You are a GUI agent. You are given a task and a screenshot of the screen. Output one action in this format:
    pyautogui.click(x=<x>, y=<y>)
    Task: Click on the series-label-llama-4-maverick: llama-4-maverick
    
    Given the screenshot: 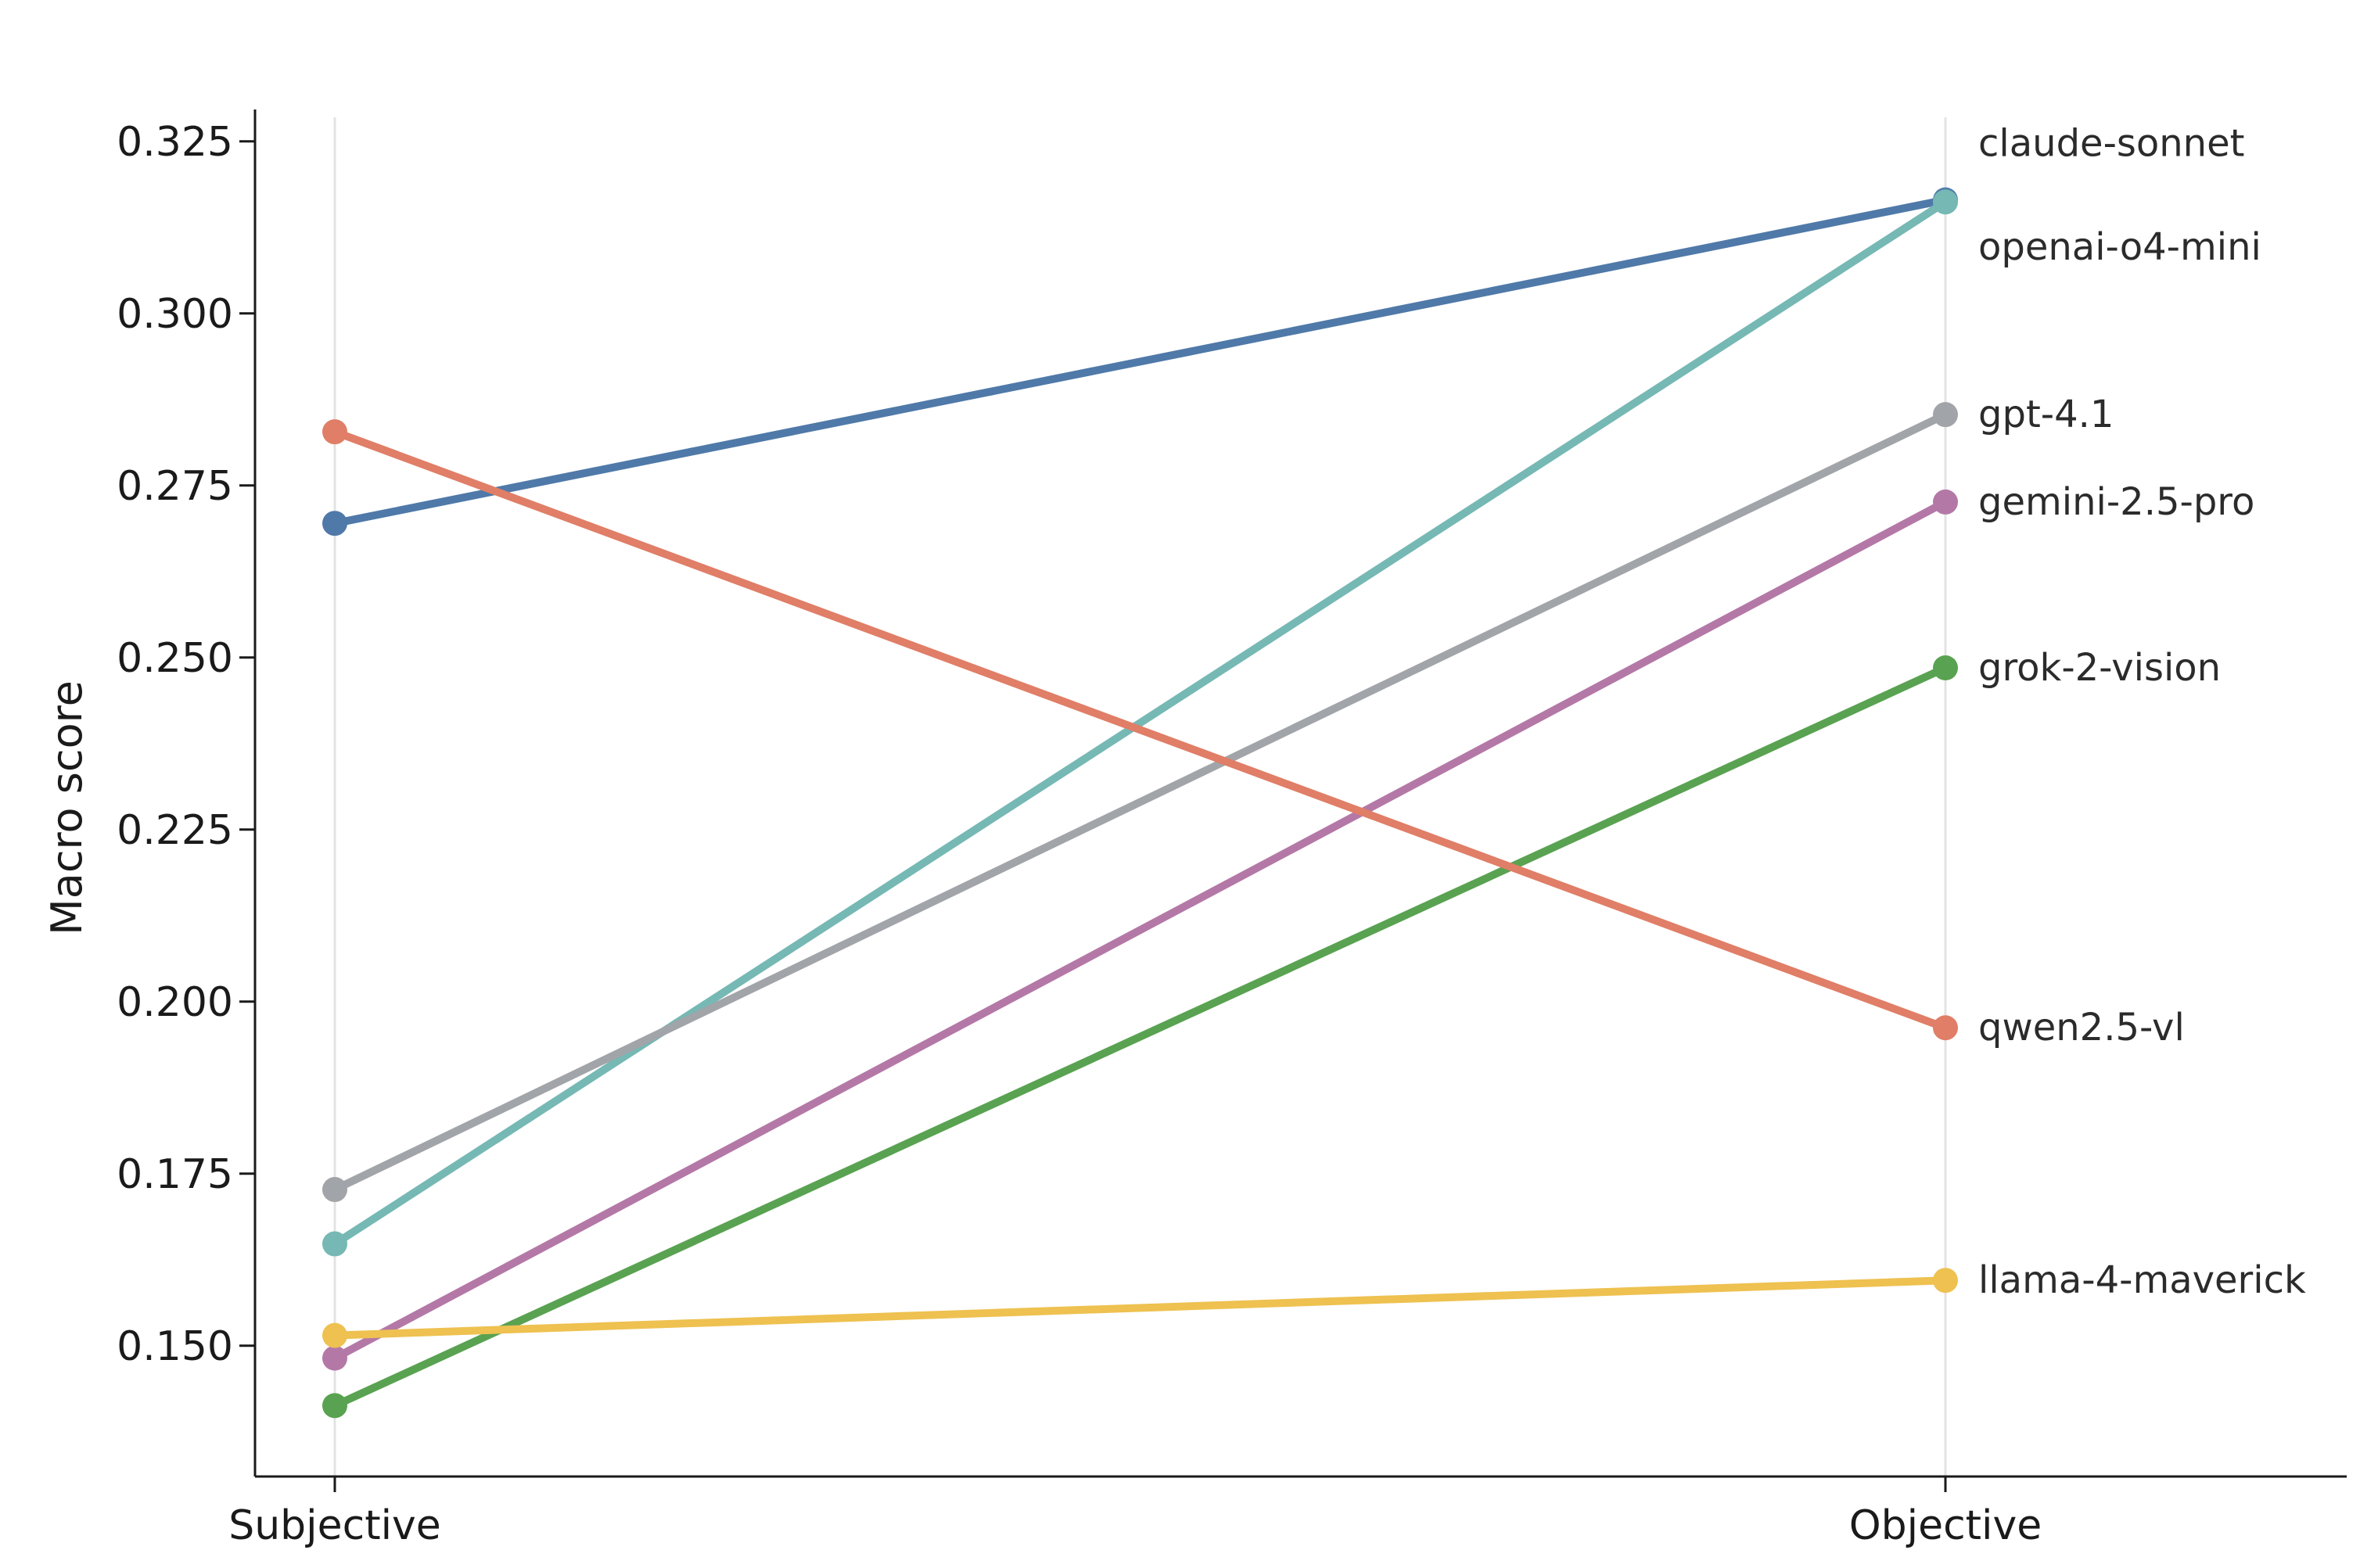 What is the action you would take?
    pyautogui.click(x=2142, y=1280)
    